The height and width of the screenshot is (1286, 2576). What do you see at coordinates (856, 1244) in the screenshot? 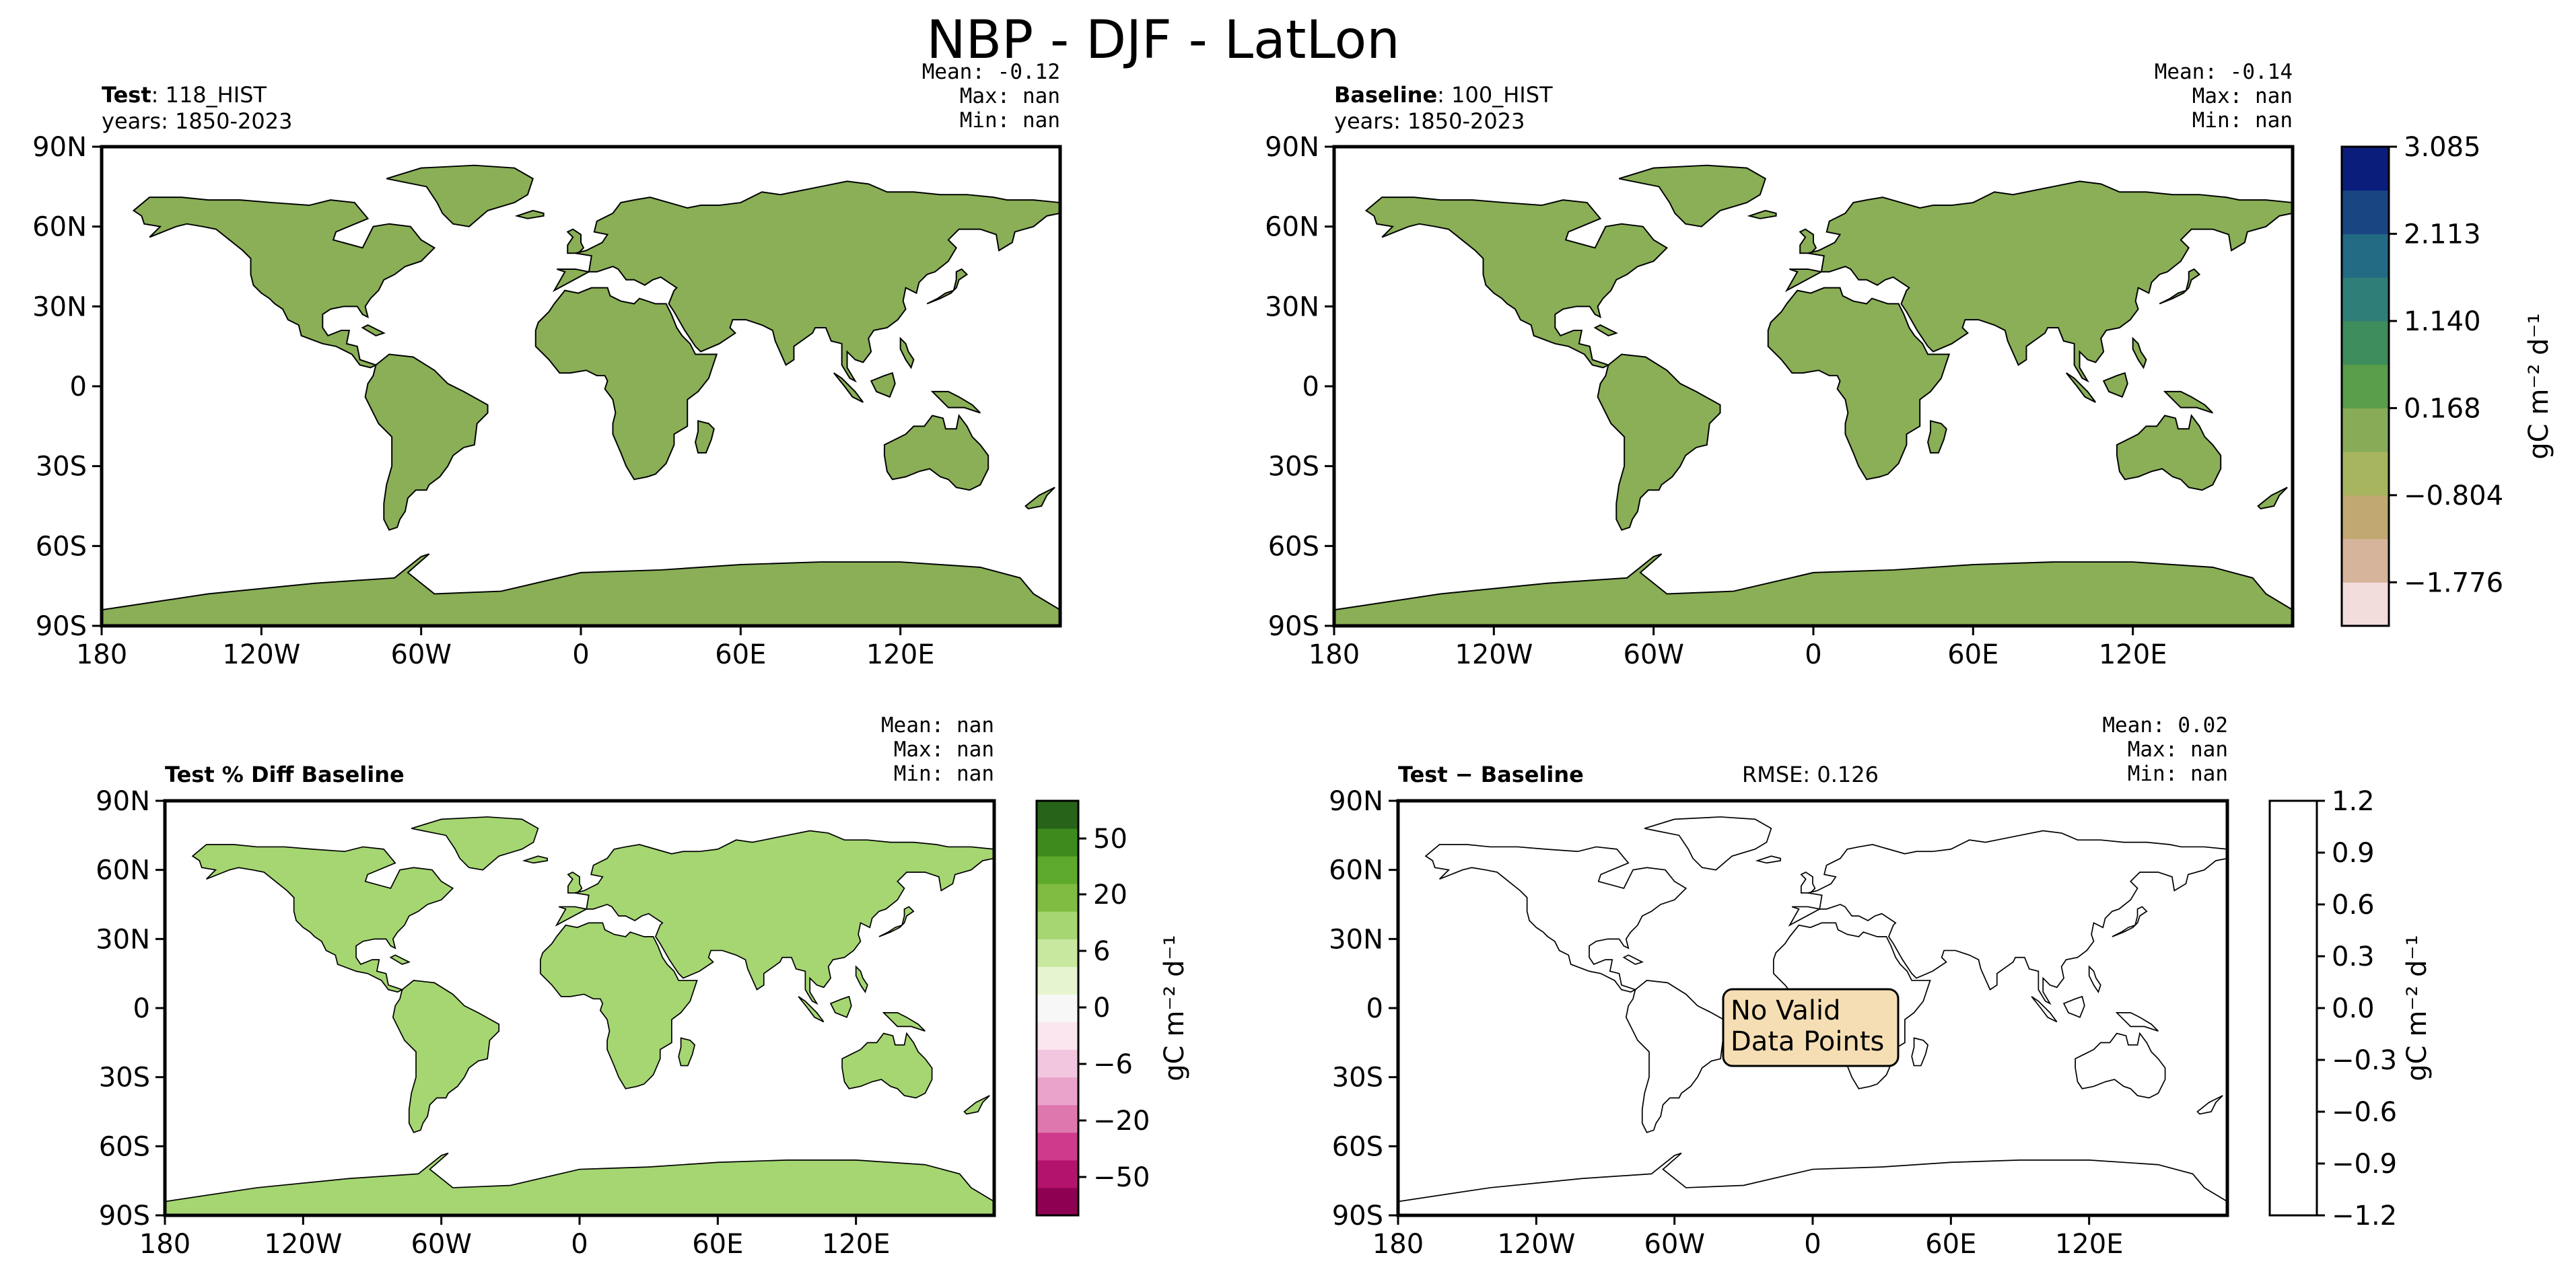
I see `map-pct-diff-xtick-label: 120E` at bounding box center [856, 1244].